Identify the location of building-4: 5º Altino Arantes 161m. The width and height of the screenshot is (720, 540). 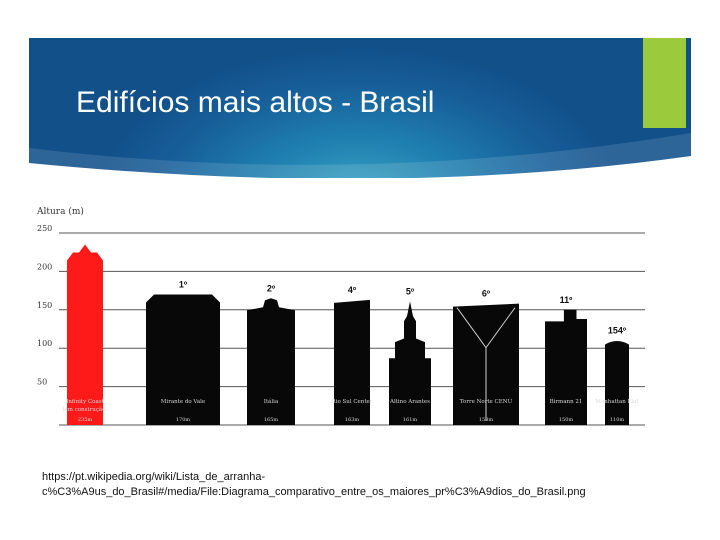
(410, 355).